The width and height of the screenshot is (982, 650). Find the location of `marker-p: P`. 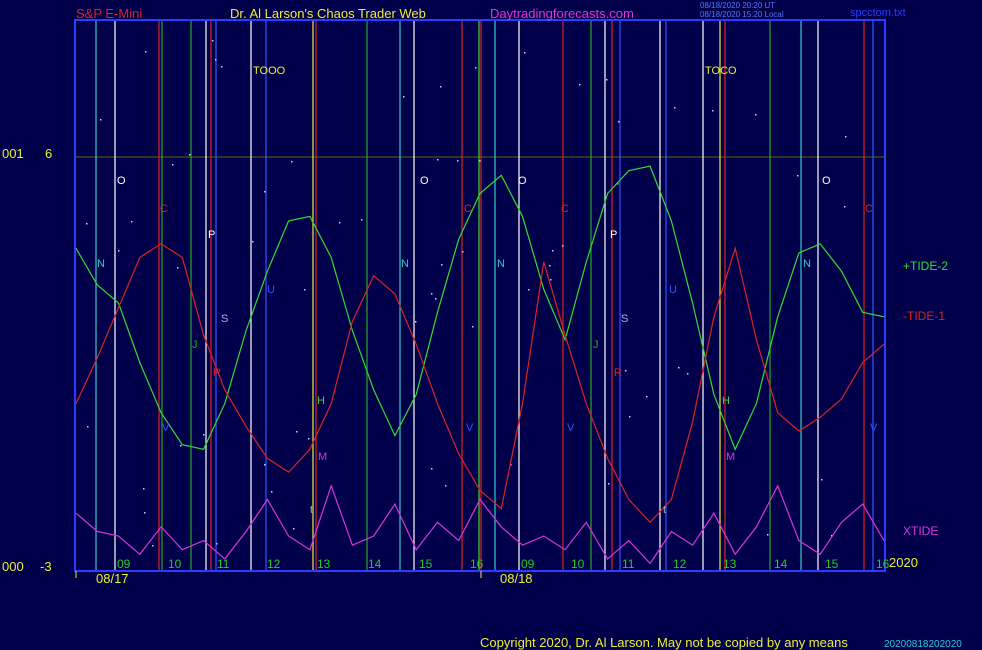

marker-p: P is located at coordinates (613, 235).